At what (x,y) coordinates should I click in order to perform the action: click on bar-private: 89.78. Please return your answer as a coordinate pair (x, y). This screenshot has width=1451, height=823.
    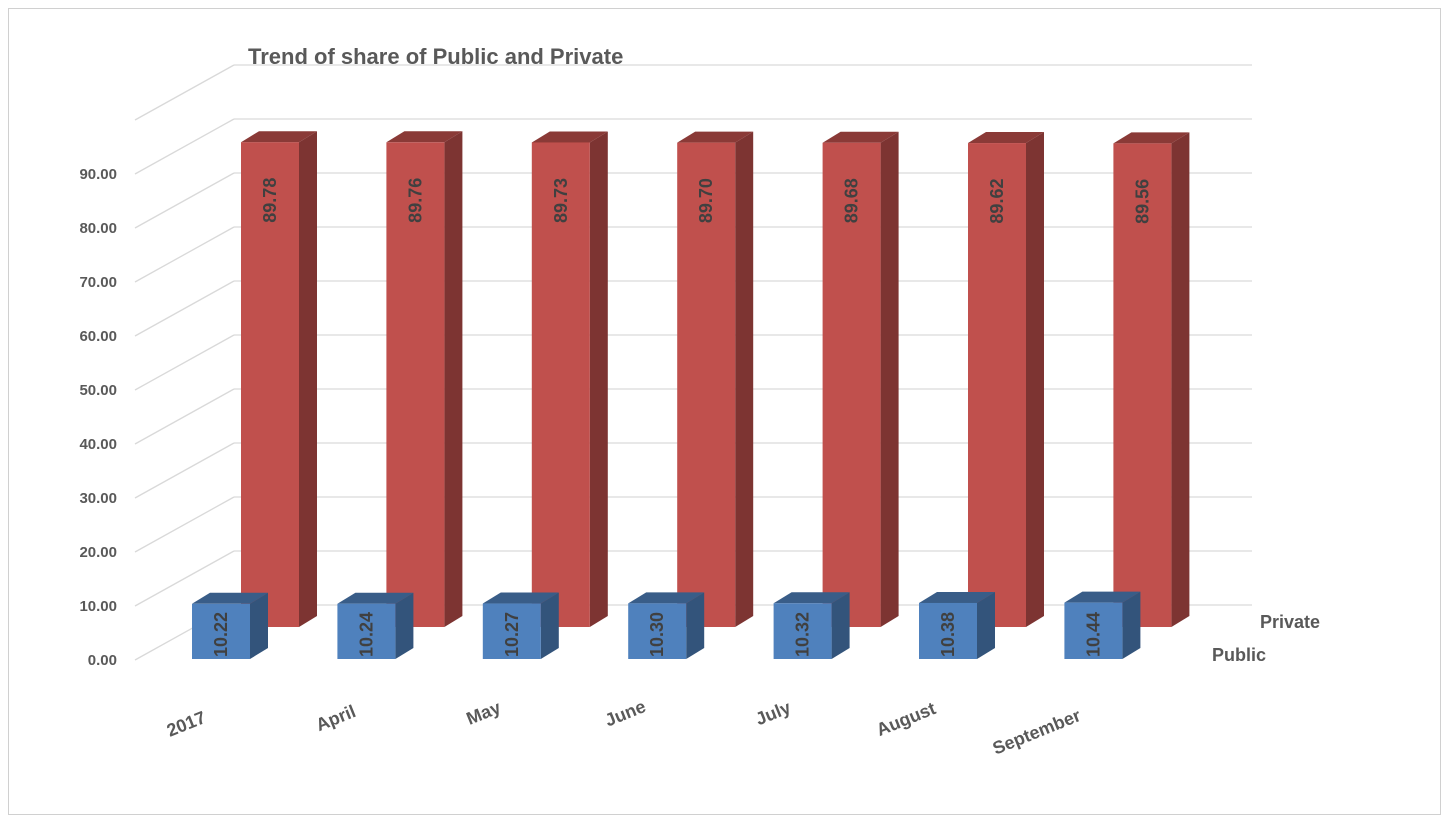
    Looking at the image, I should click on (279, 379).